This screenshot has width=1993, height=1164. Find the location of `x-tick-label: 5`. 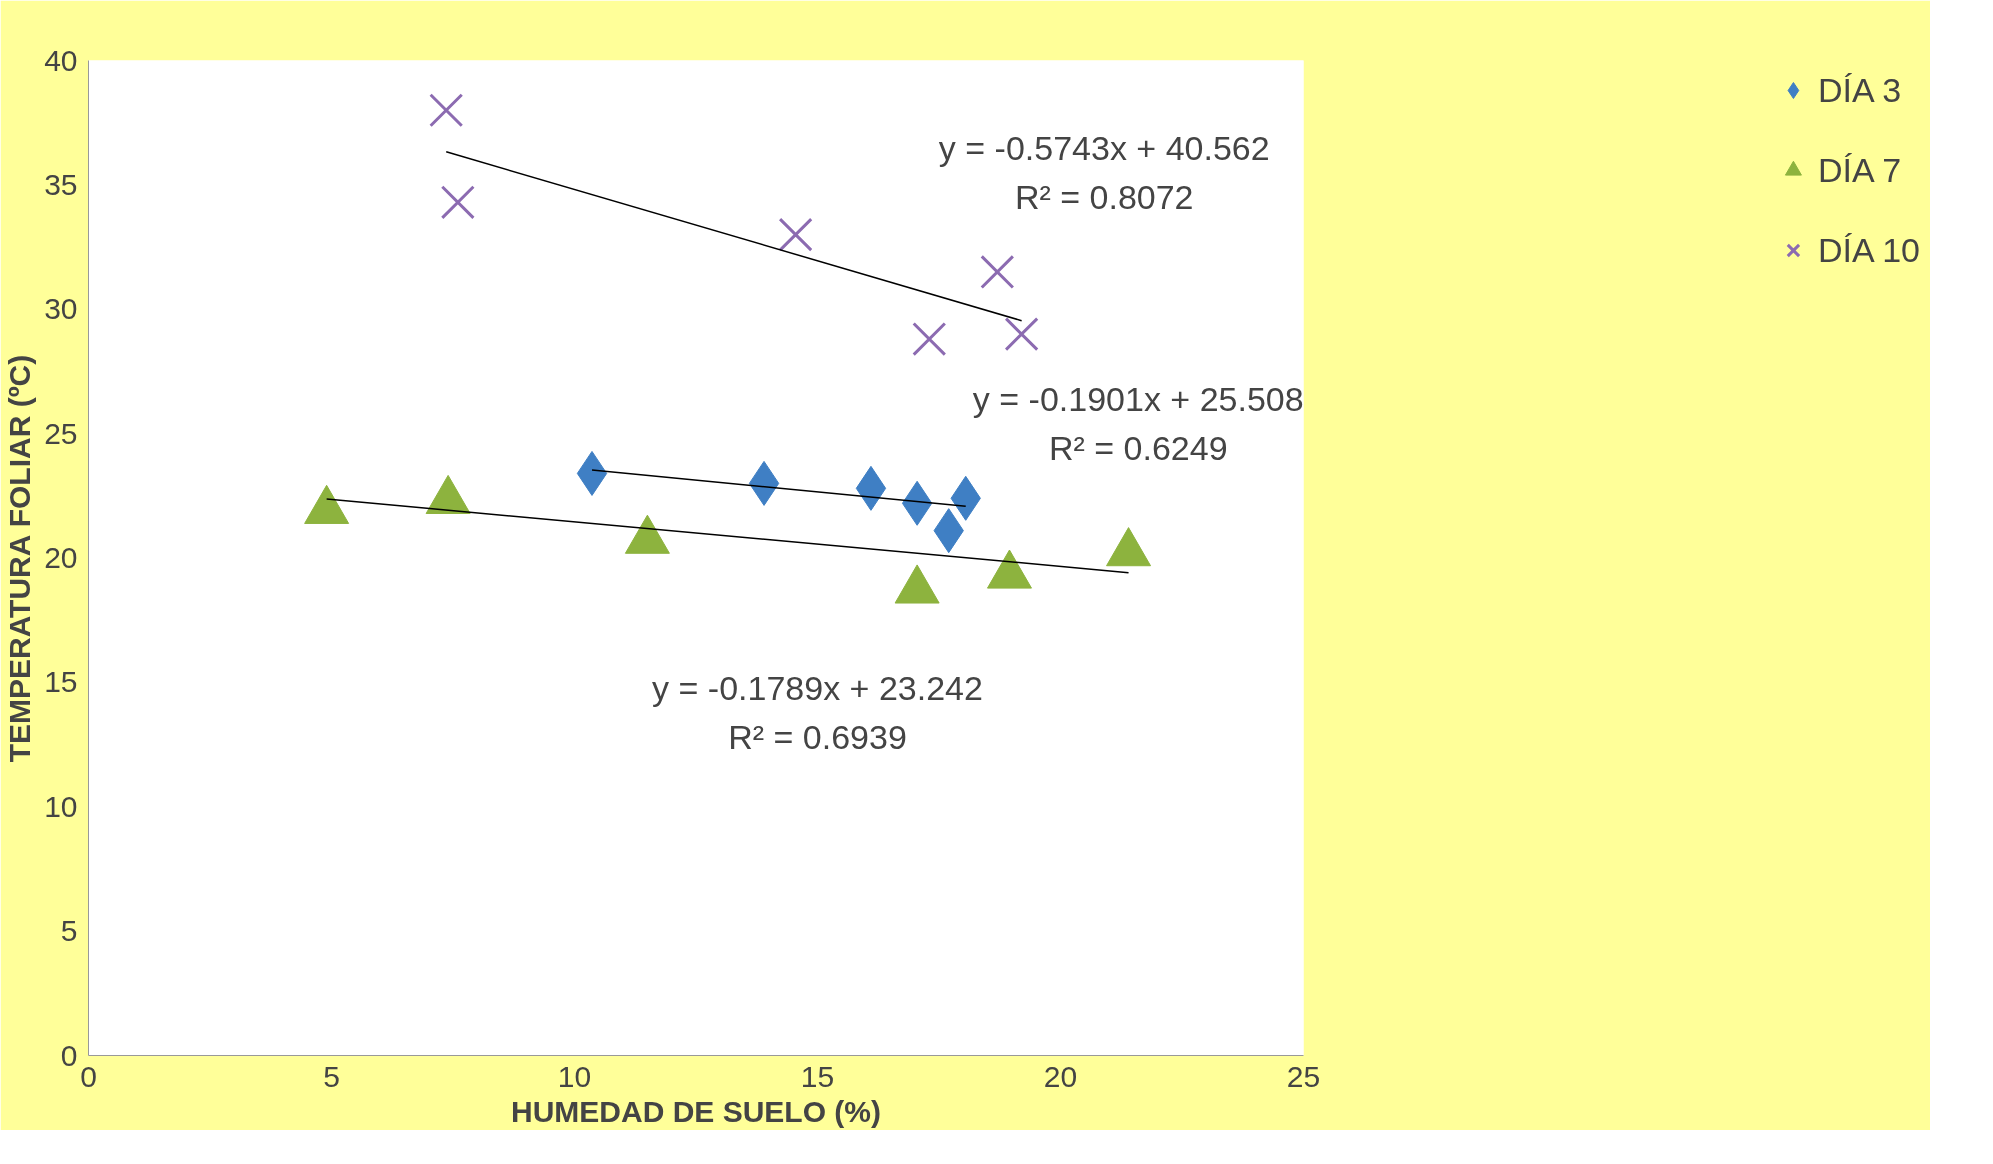

x-tick-label: 5 is located at coordinates (331, 1076).